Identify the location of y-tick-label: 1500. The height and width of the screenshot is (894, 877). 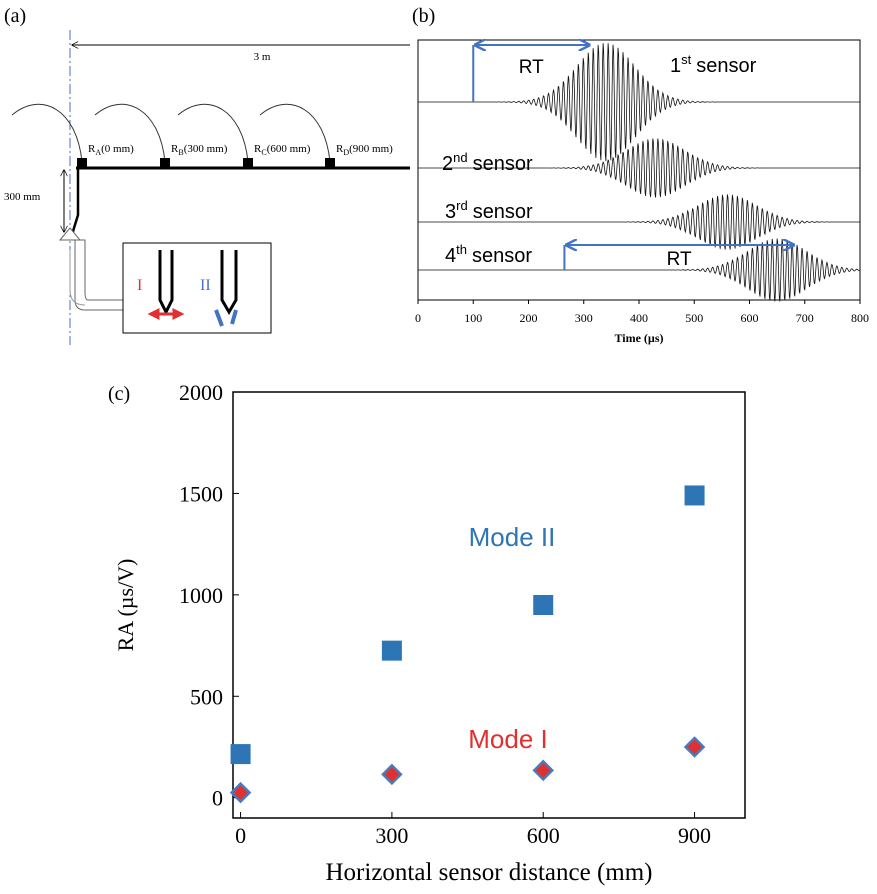
(201, 493).